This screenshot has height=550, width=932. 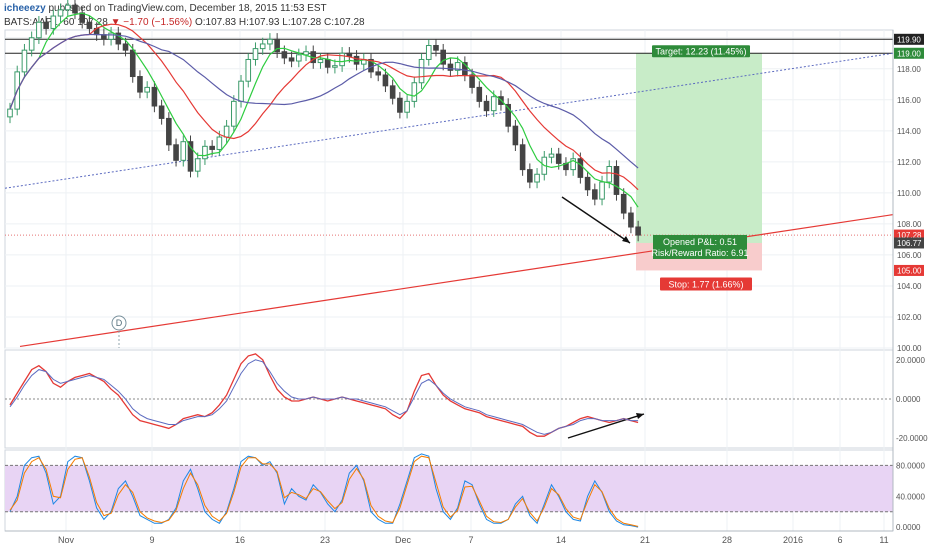 I want to click on price-axis-tag-label: 119.90, so click(x=909, y=39).